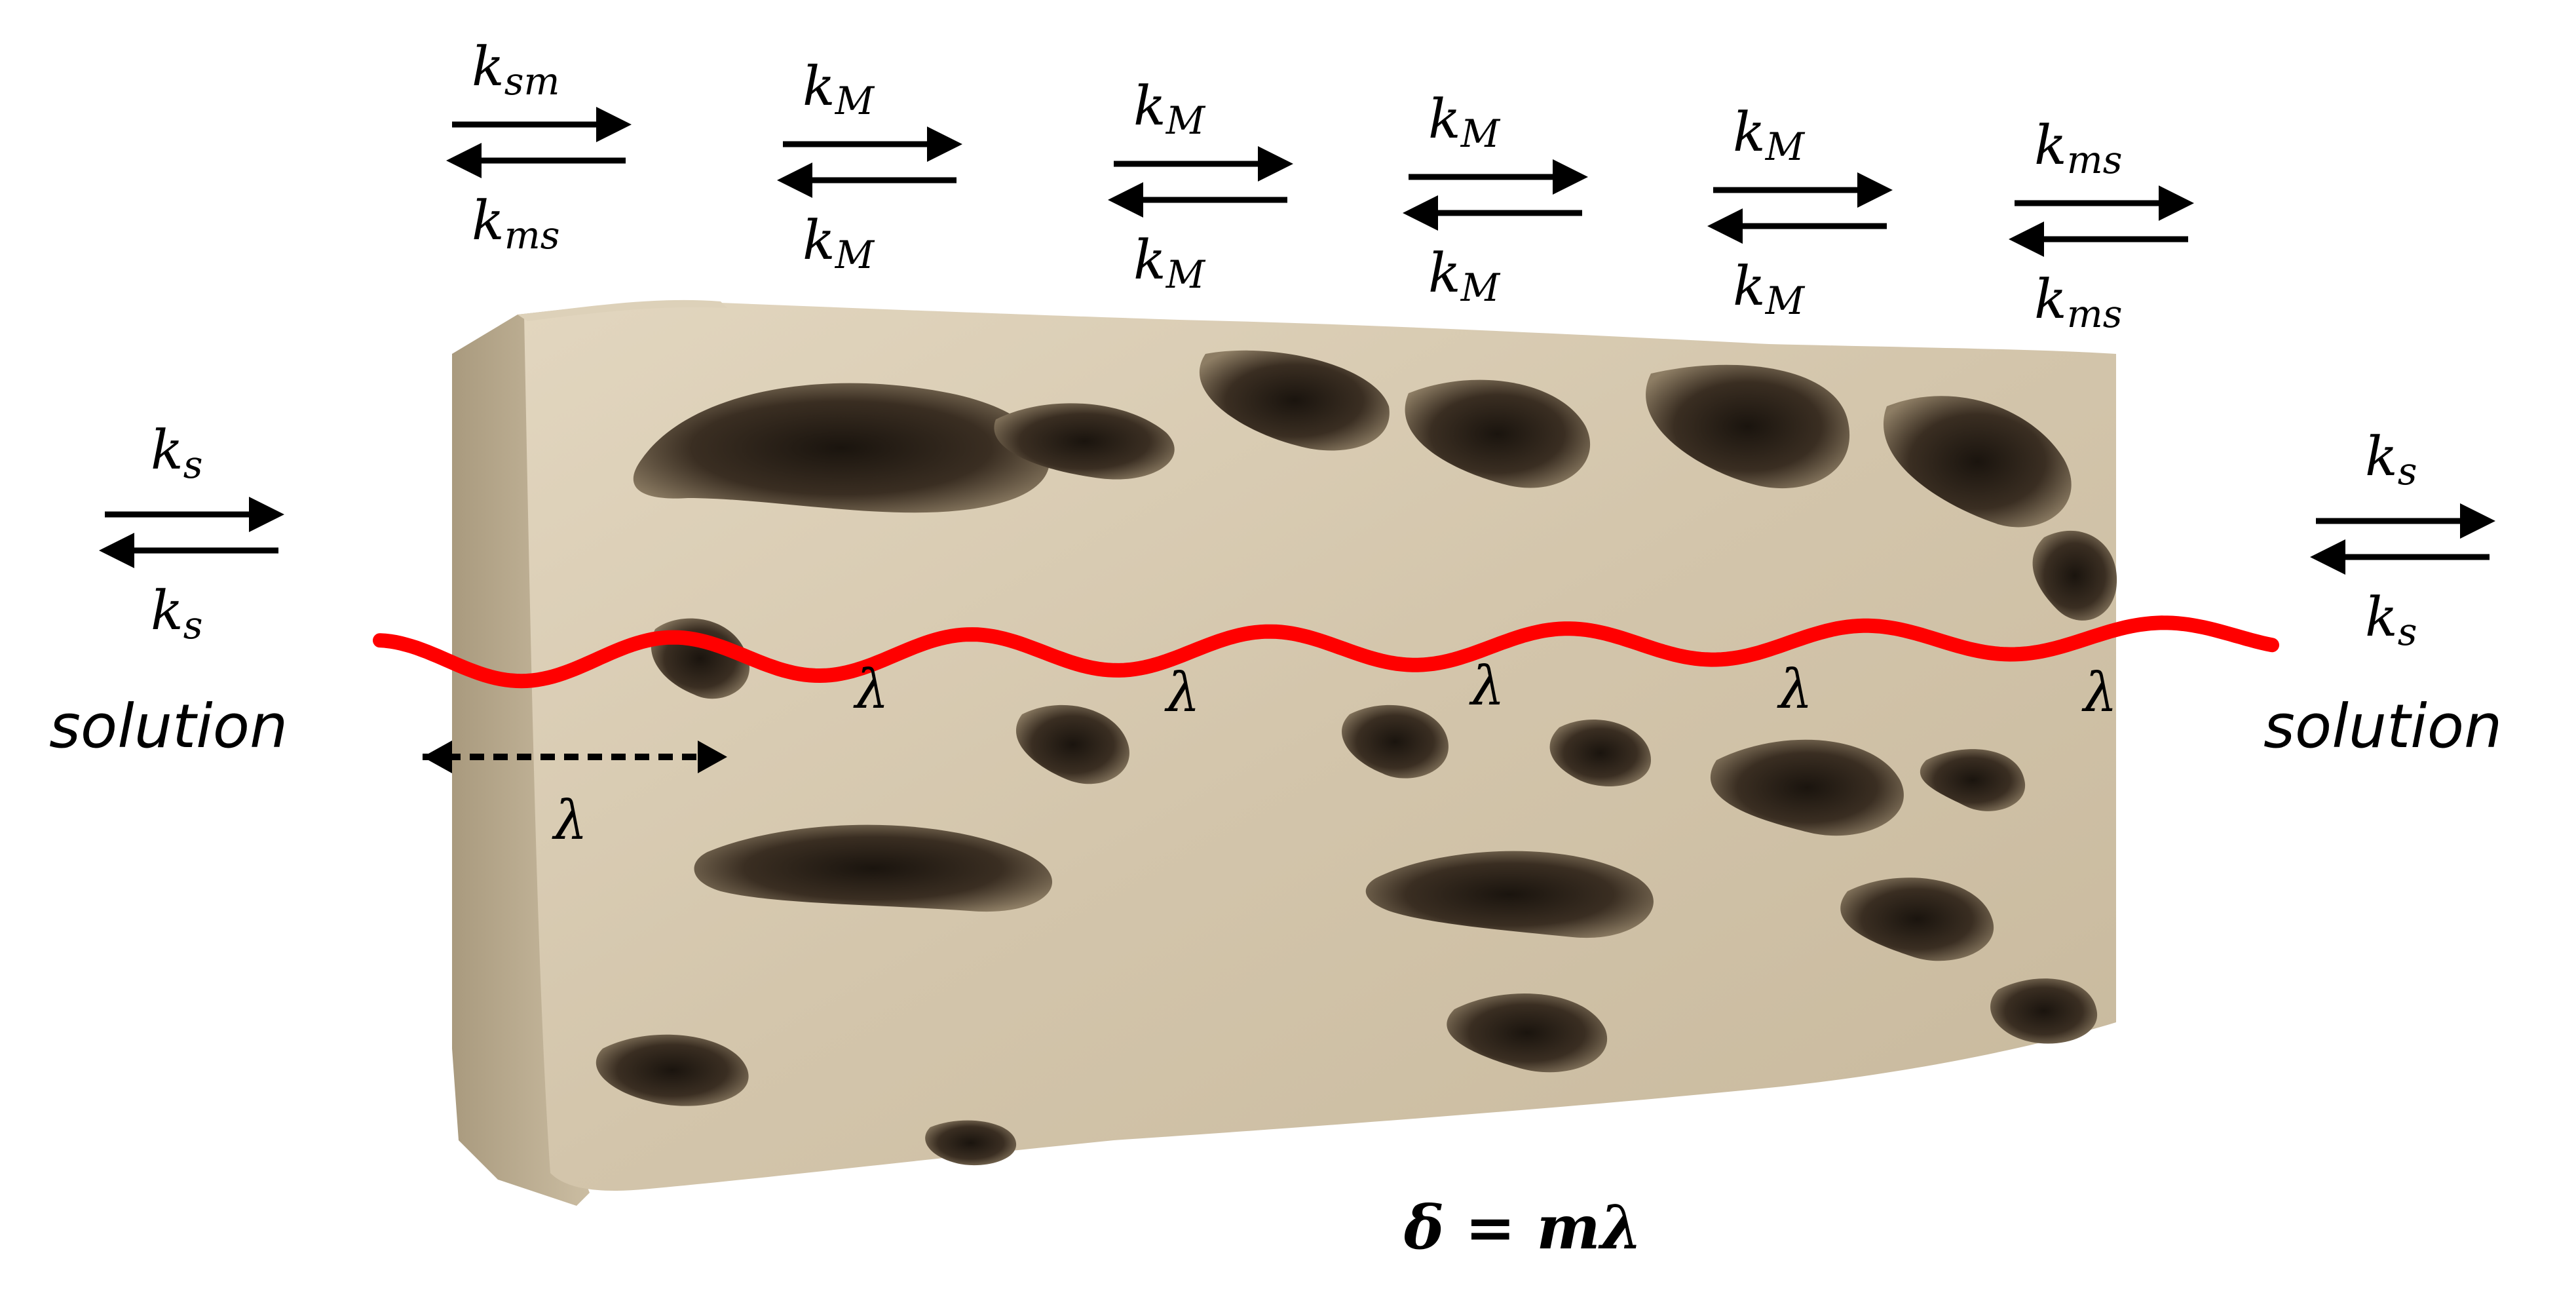  What do you see at coordinates (515, 70) in the screenshot?
I see `forward-rate-label: ksm` at bounding box center [515, 70].